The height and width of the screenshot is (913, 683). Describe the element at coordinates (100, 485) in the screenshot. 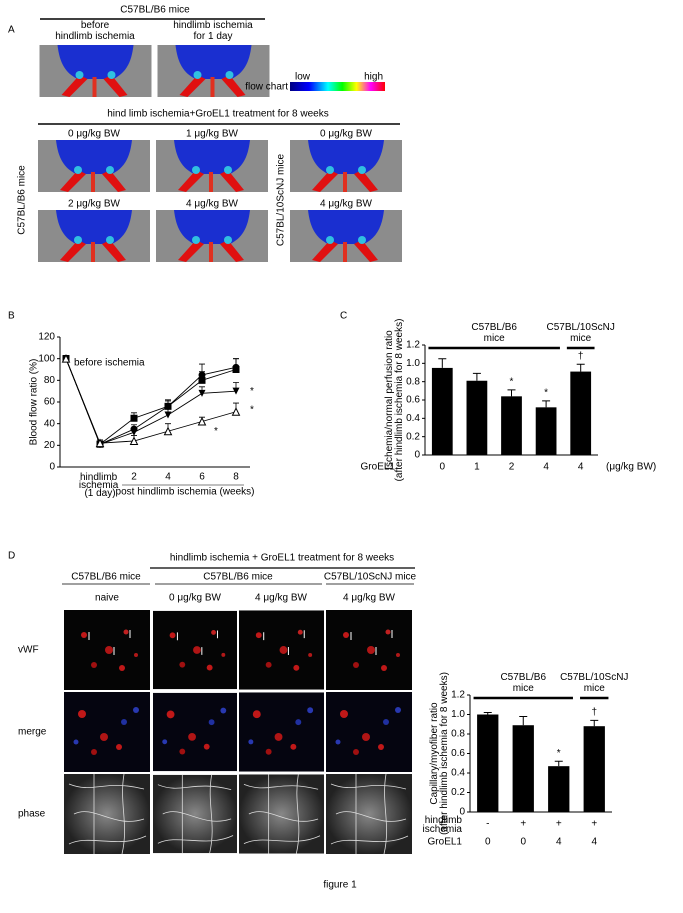

I see `x-tick-label: hindlimb ischemia (1 day)` at that location.